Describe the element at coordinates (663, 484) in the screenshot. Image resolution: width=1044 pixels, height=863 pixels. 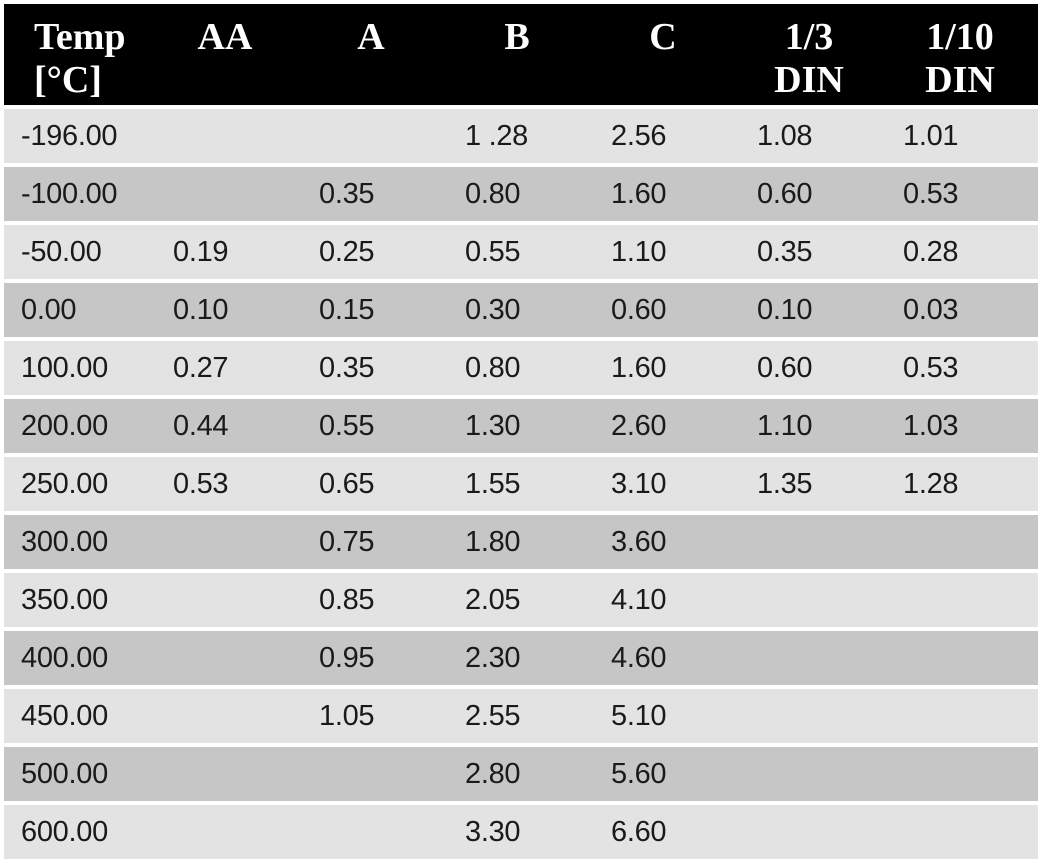
I see `table-cell: 3.10` at that location.